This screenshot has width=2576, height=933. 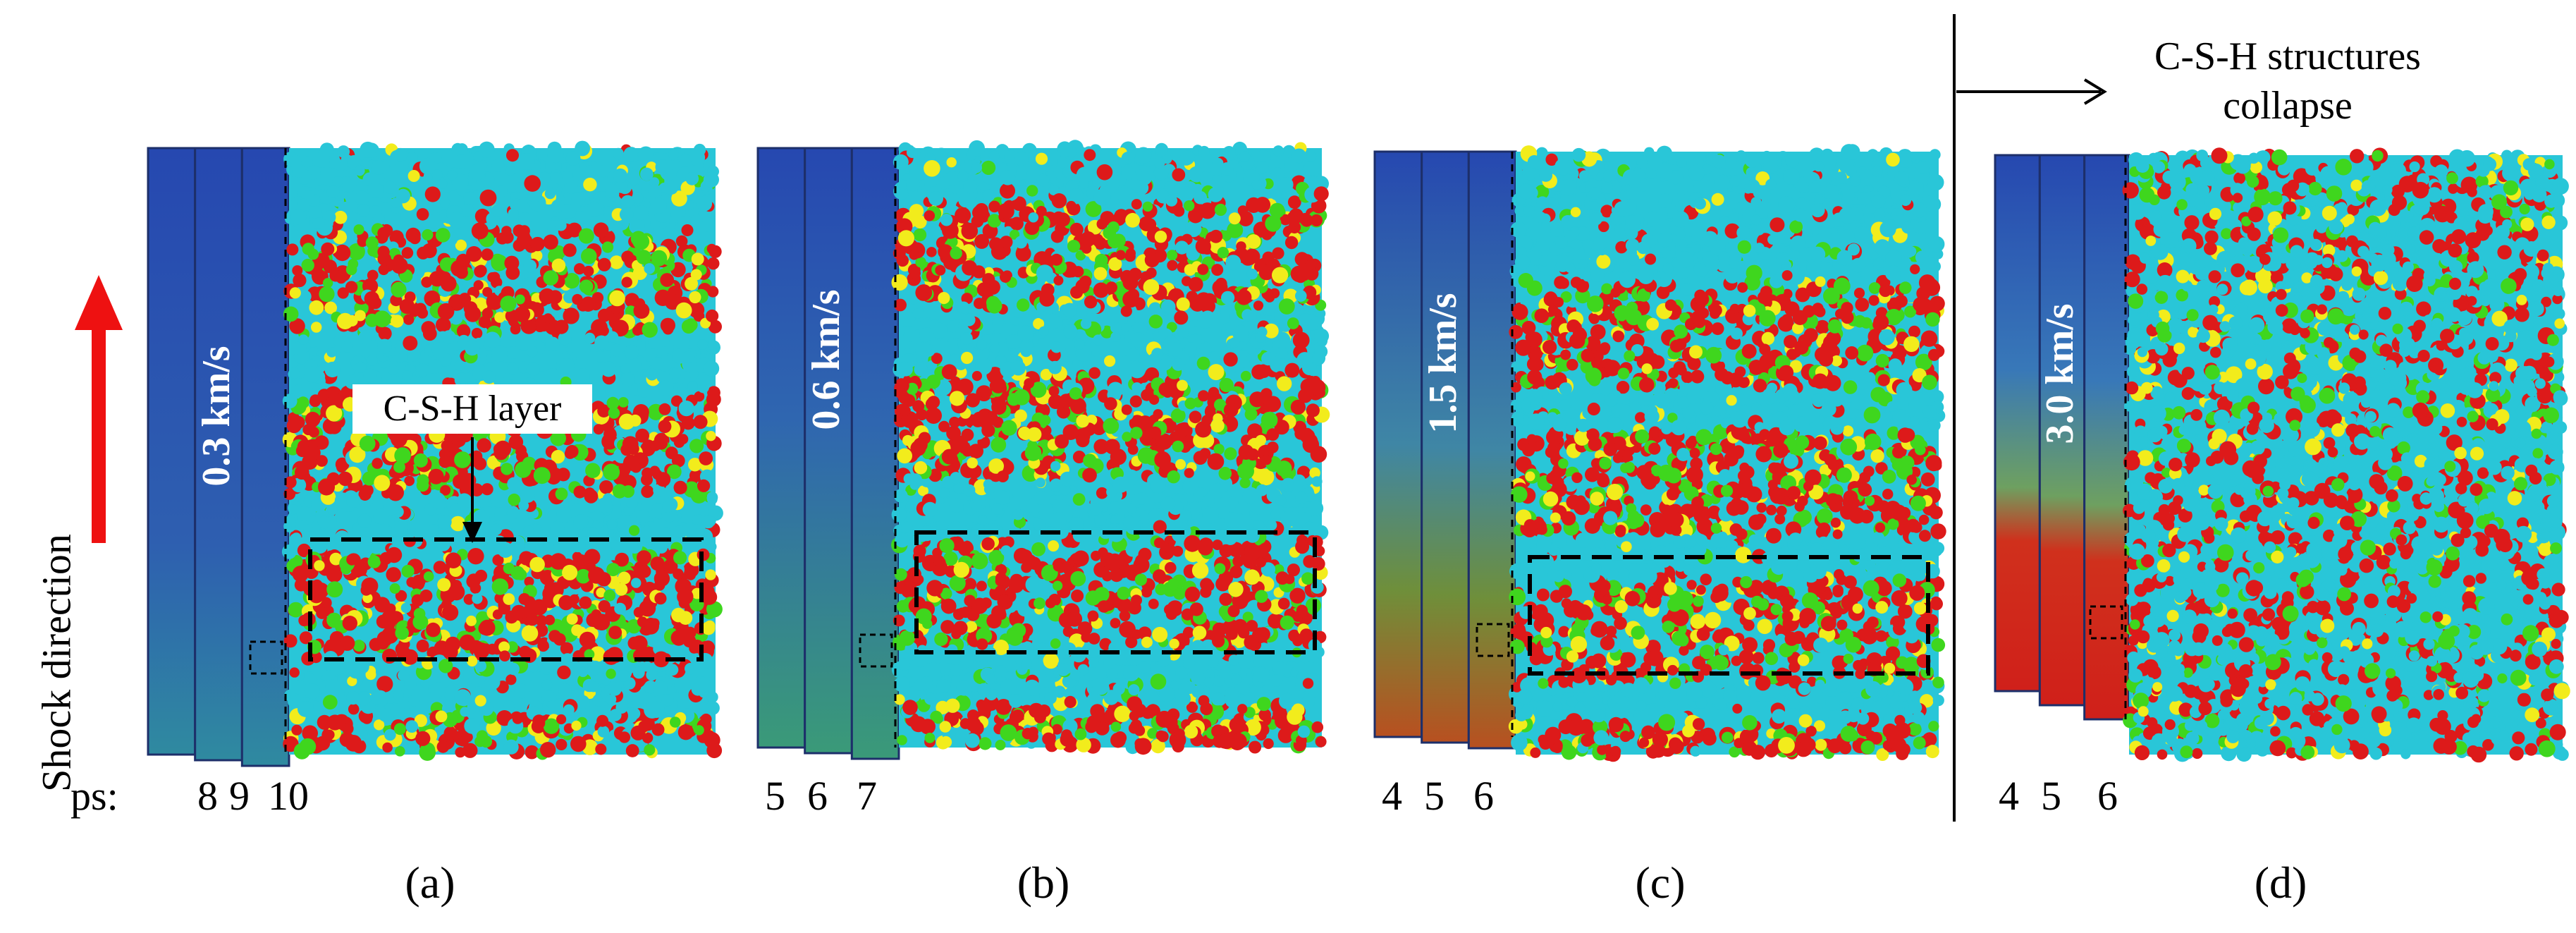 I want to click on panel-c-caption: (c), so click(x=1660, y=883).